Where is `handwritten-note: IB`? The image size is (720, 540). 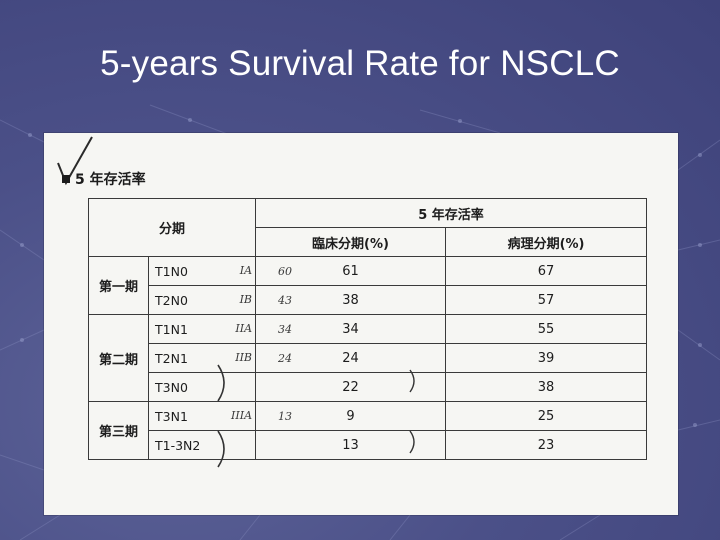 handwritten-note: IB is located at coordinates (246, 299).